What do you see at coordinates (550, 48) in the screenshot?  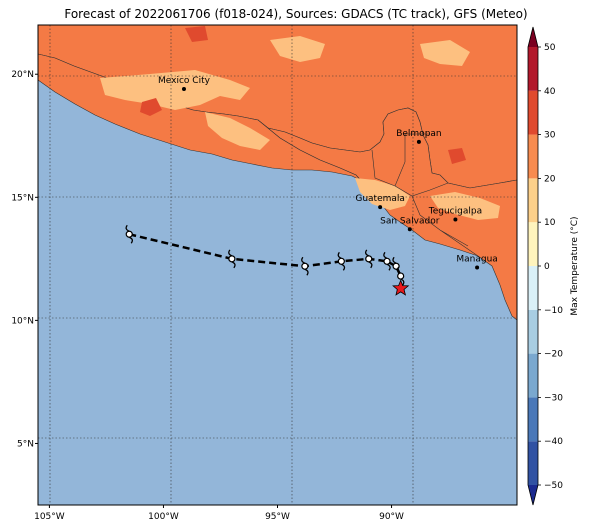 I see `colorbar-tick-label: 50` at bounding box center [550, 48].